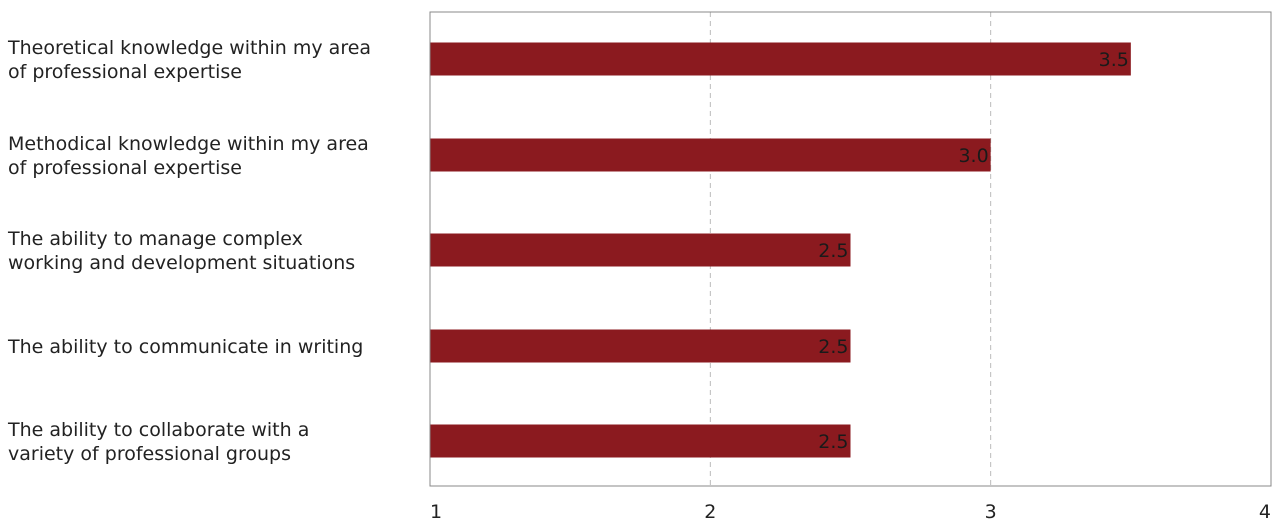 This screenshot has height=523, width=1281. Describe the element at coordinates (833, 347) in the screenshot. I see `data-label-3: 2.5` at that location.